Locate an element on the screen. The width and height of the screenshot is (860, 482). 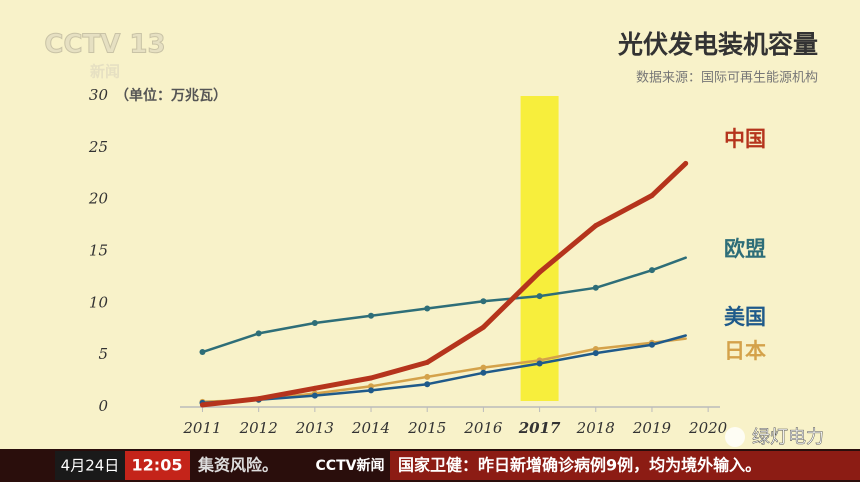
highlight-band is located at coordinates (539, 248).